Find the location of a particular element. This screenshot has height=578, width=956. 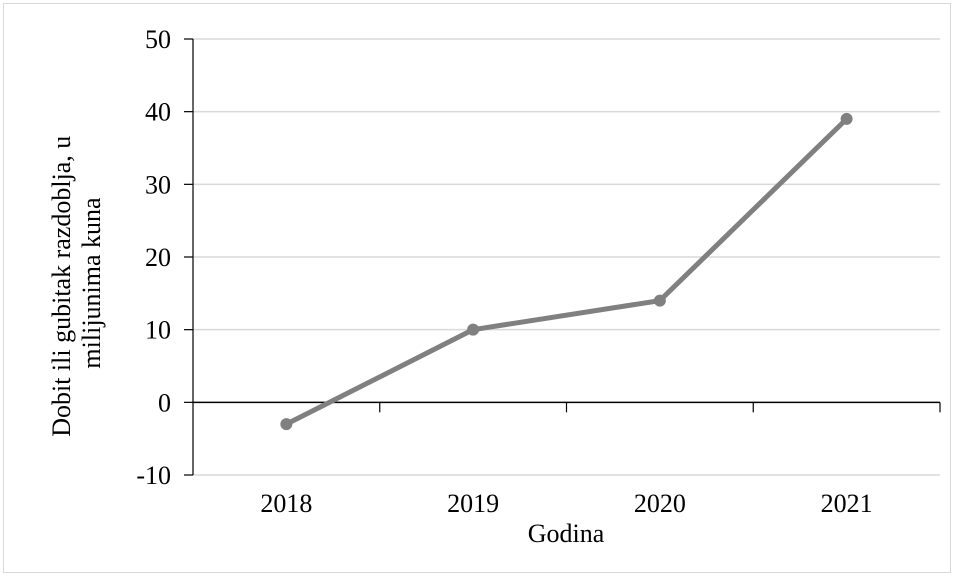

y-tick-label: 10 is located at coordinates (158, 330).